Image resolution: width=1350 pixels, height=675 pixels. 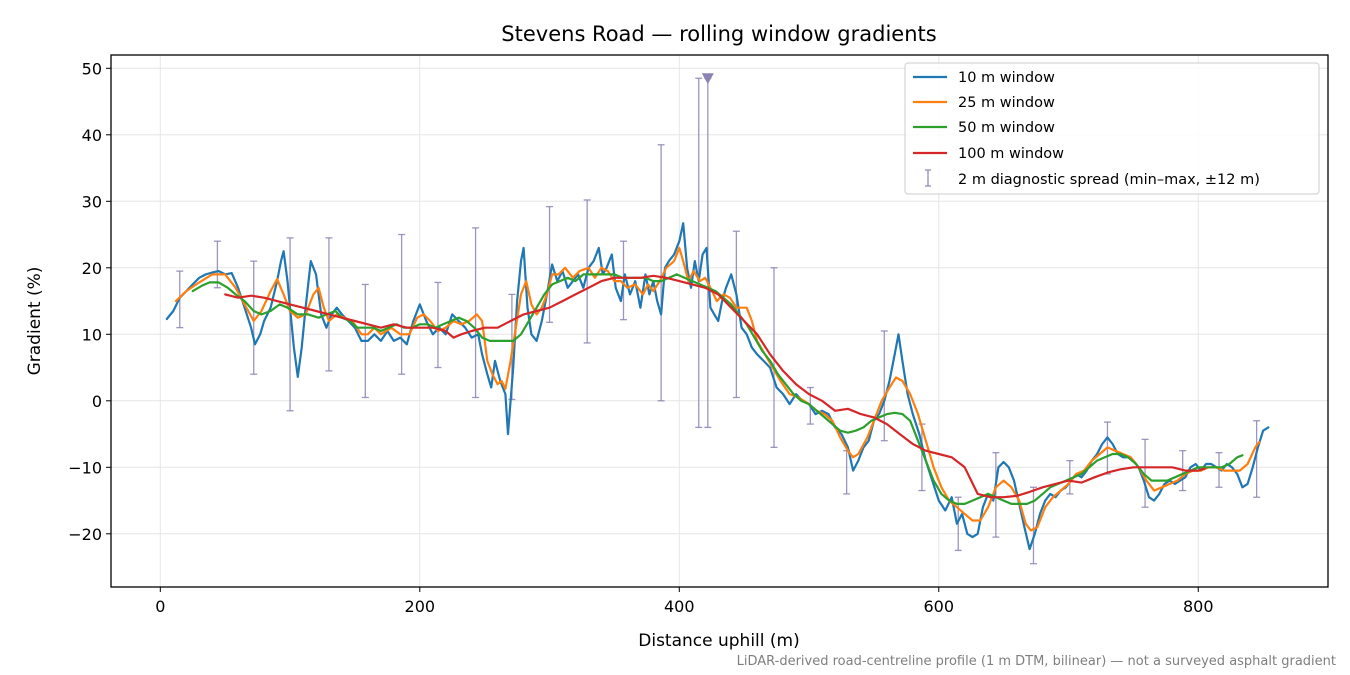 I want to click on legend-box, so click(x=1112, y=128).